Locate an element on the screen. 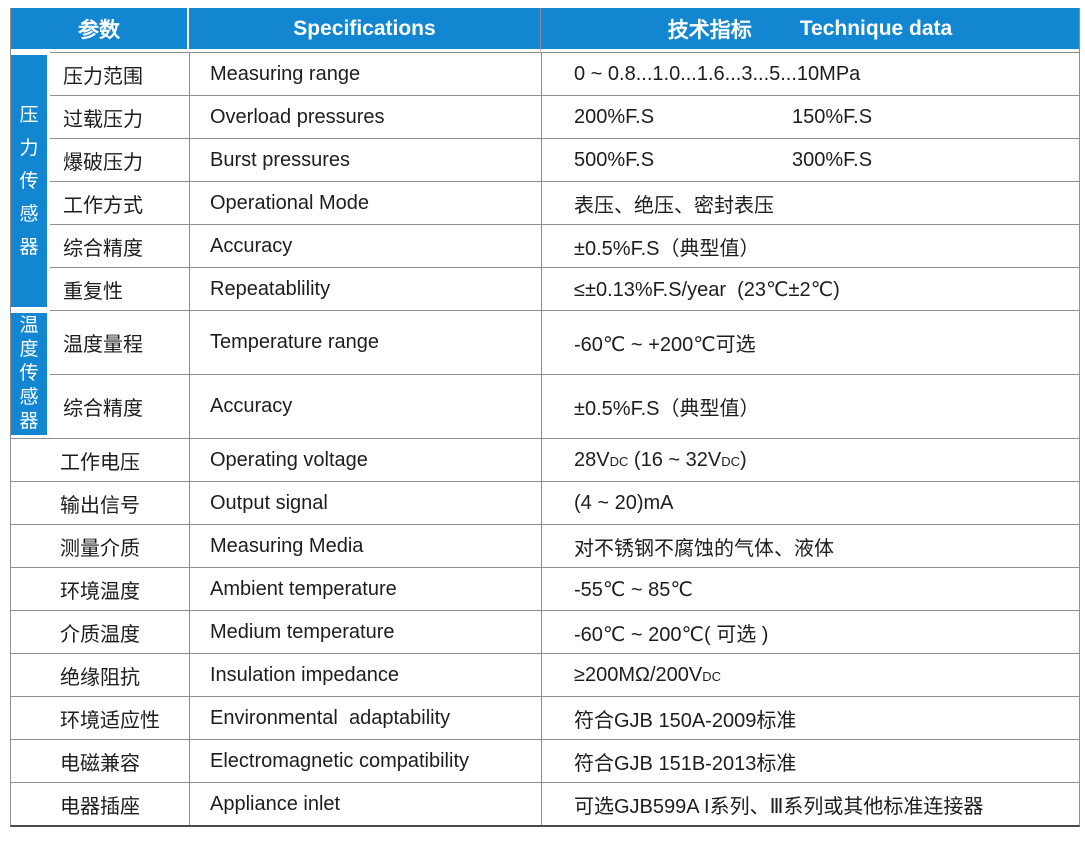 The height and width of the screenshot is (841, 1085). value-cell: -55℃ ~ 85℃ is located at coordinates (810, 588).